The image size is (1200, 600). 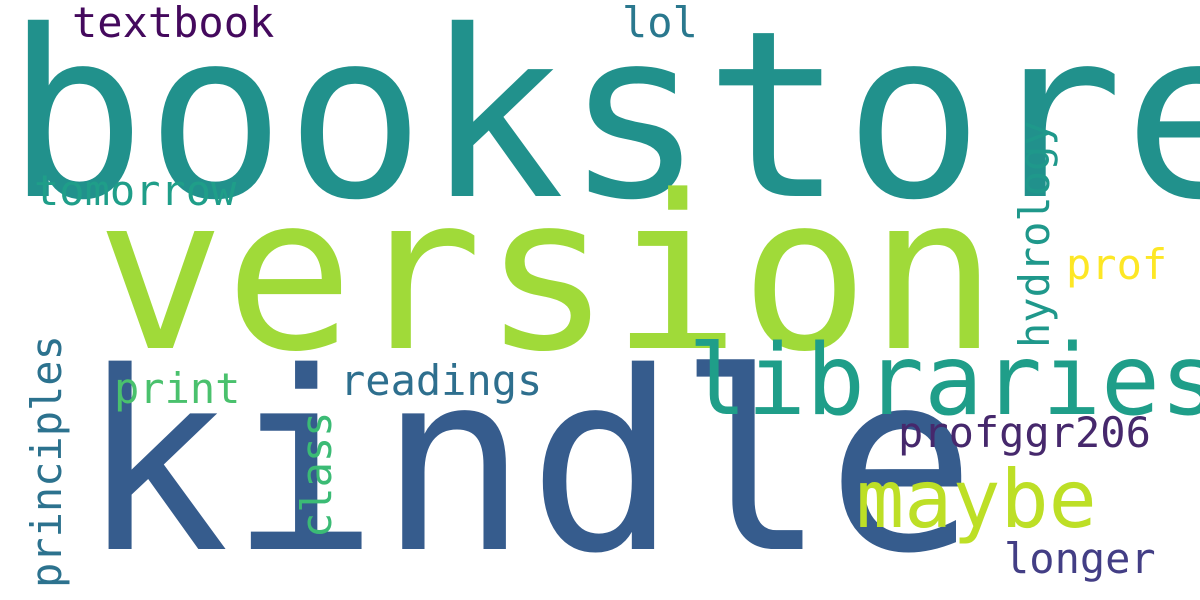 I want to click on word-maybe: maybe, so click(x=976, y=499).